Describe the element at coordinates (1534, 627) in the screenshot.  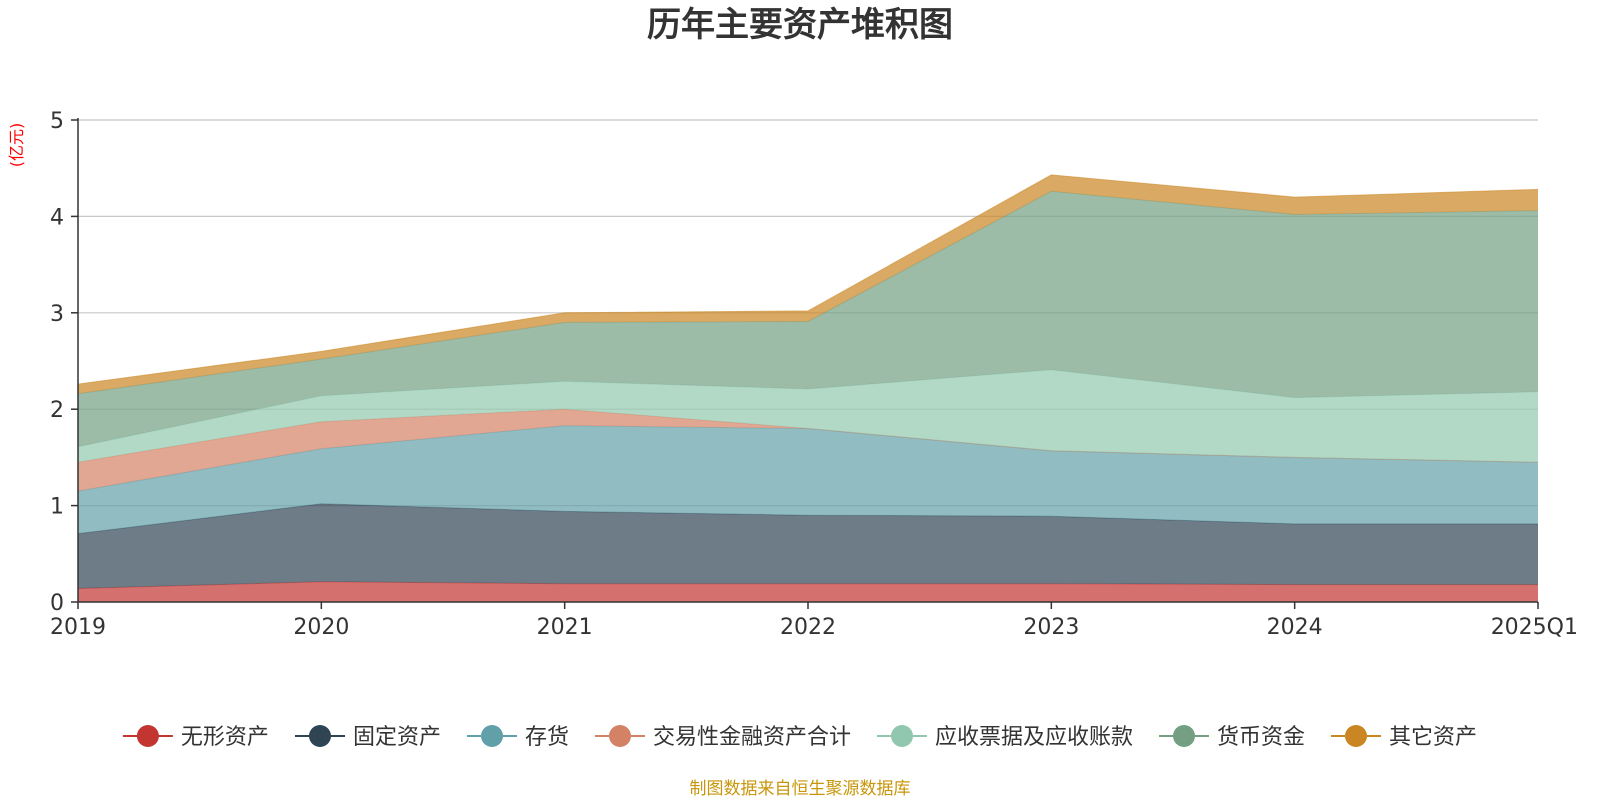
I see `x-tick-label: 2025Q1` at that location.